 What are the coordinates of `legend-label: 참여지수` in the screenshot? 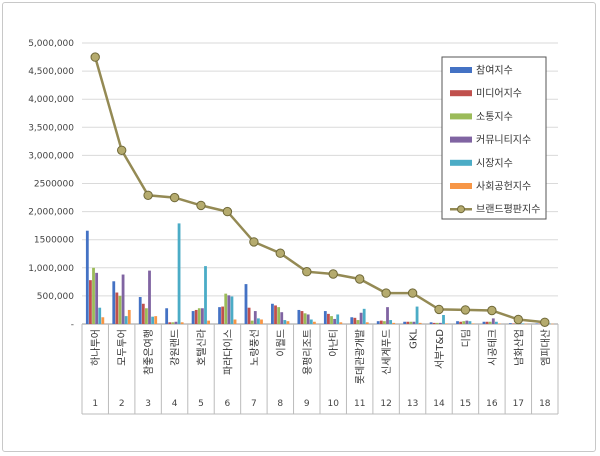 It's located at (494, 71).